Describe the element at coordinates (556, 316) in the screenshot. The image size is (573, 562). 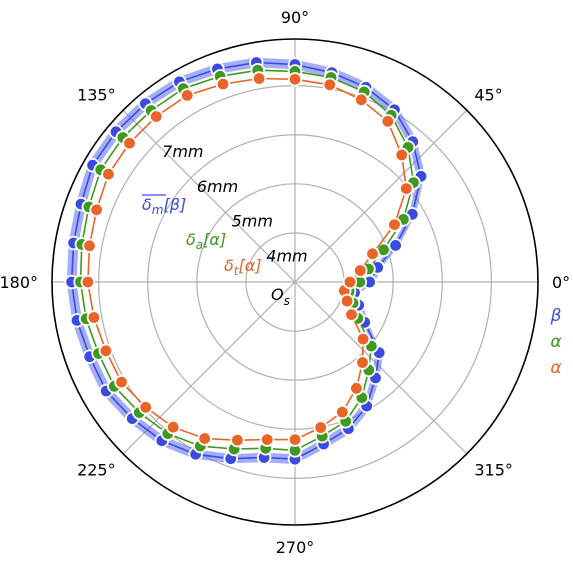
I see `legend-entry-0: β` at that location.